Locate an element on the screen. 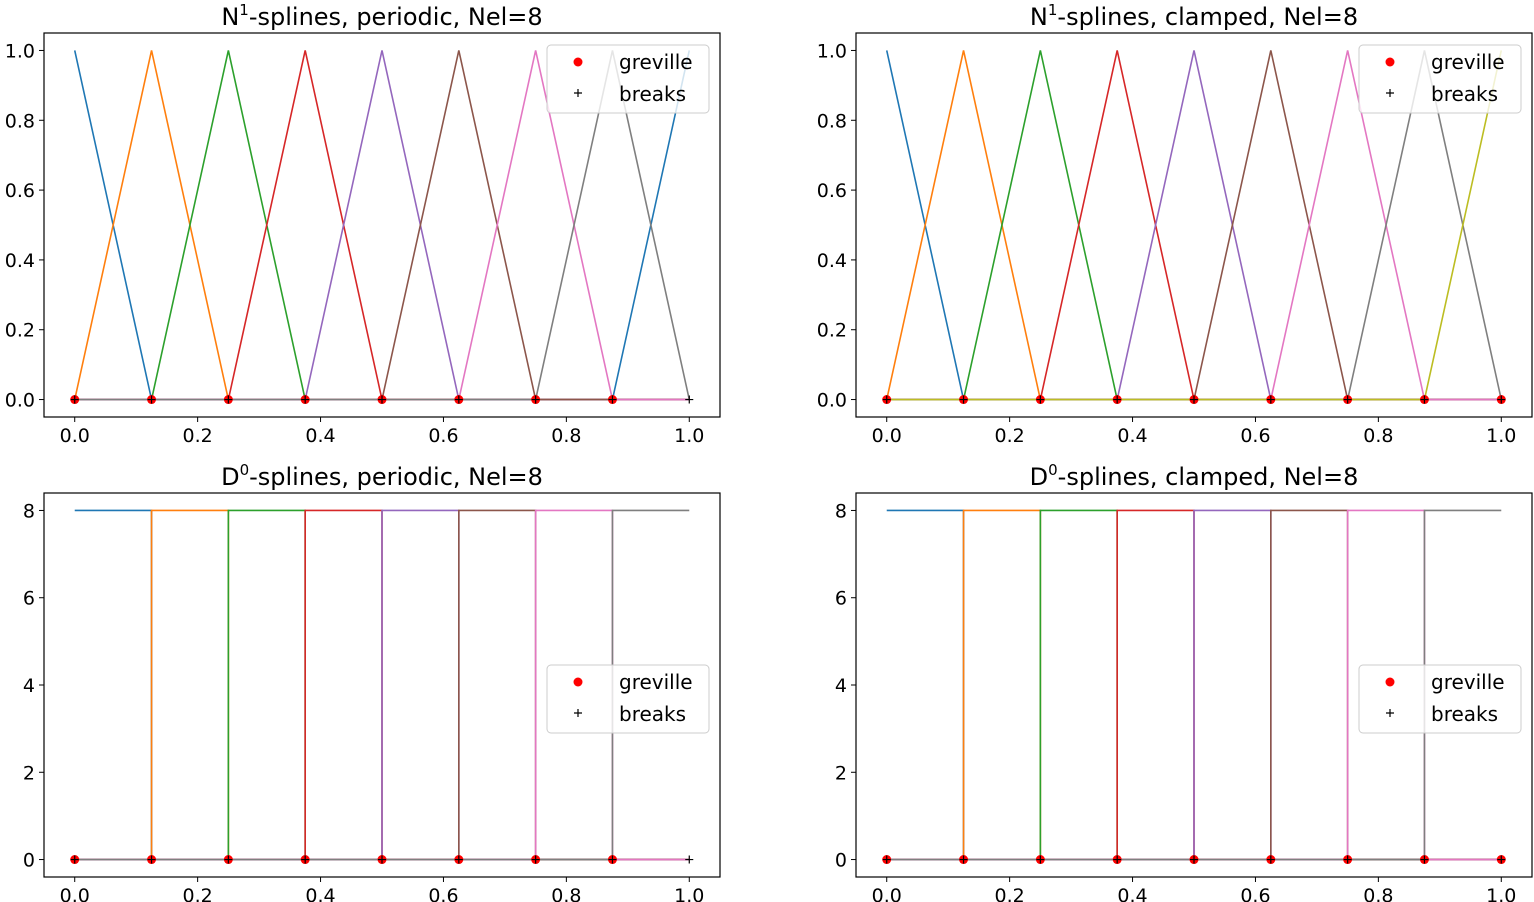  title-base: D is located at coordinates (1039, 477).